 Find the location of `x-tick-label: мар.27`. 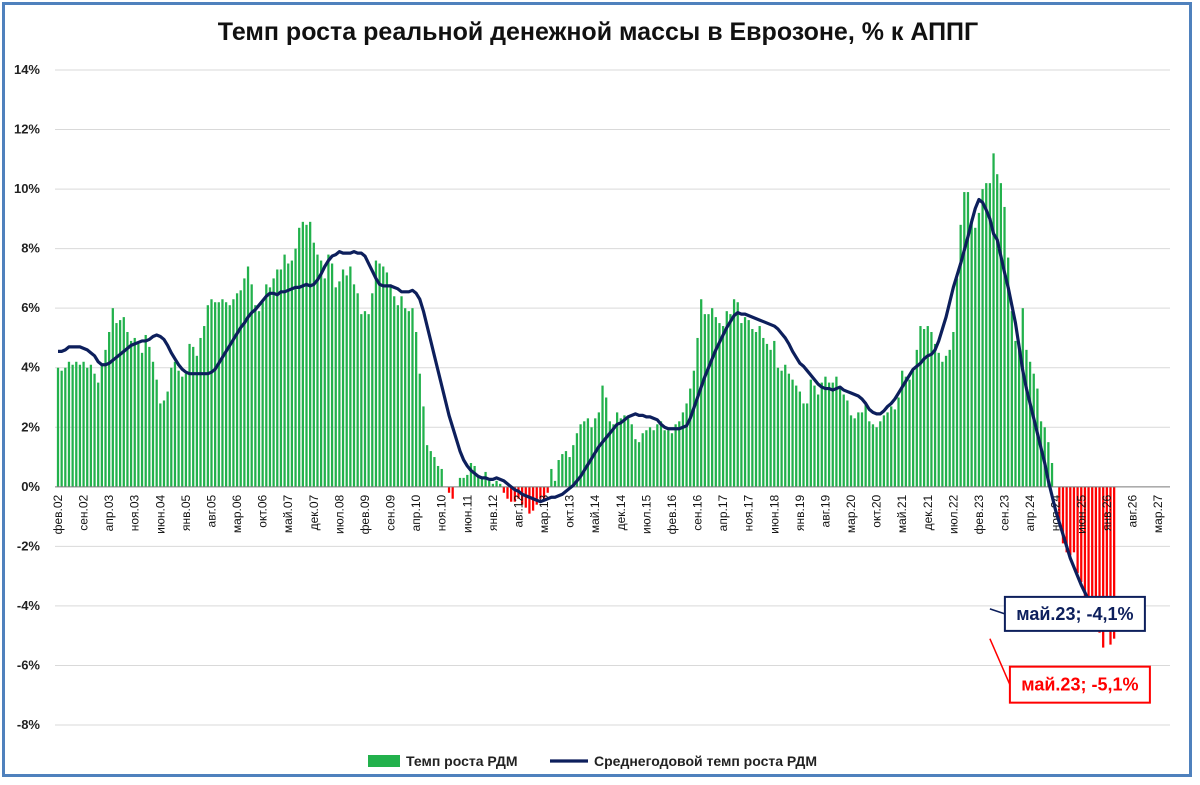

x-tick-label: мар.27 is located at coordinates (1158, 513).